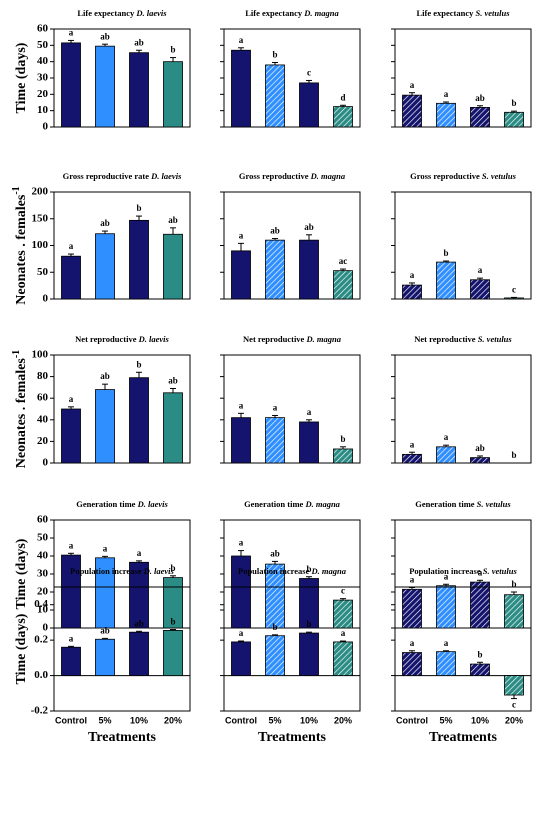  I want to click on y-label-text: Time (days), so click(21, 77).